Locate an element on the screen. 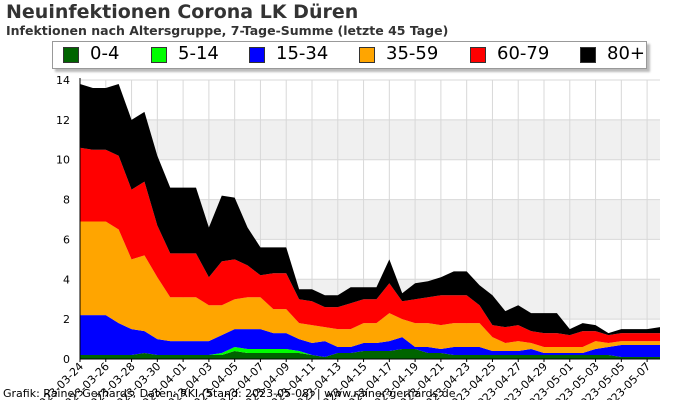 This screenshot has height=400, width=700. legend-label-80-plus: 80+ is located at coordinates (626, 53).